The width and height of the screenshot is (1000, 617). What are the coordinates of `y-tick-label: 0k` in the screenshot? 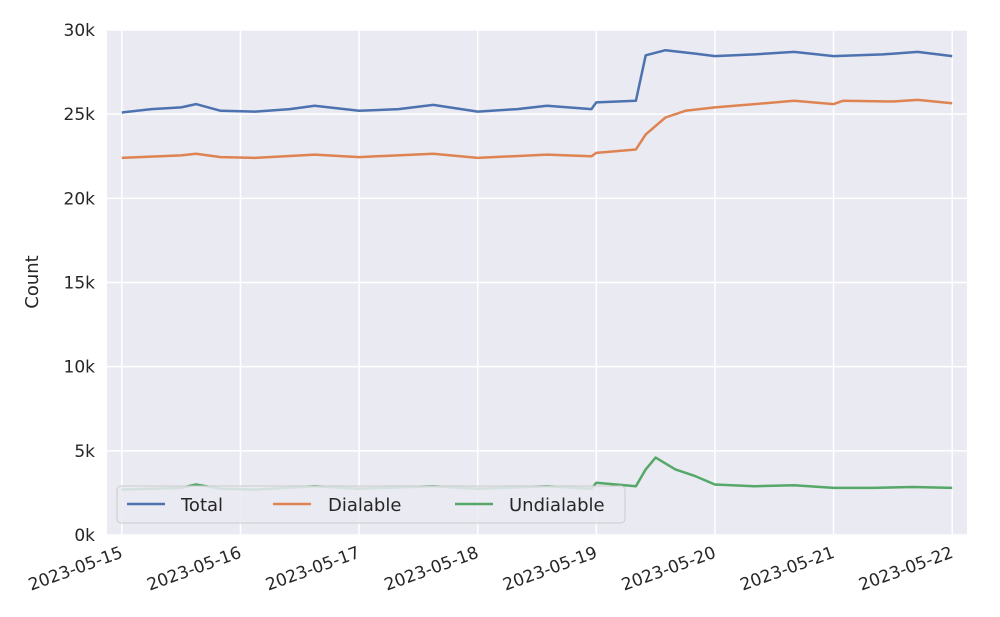 It's located at (84, 536).